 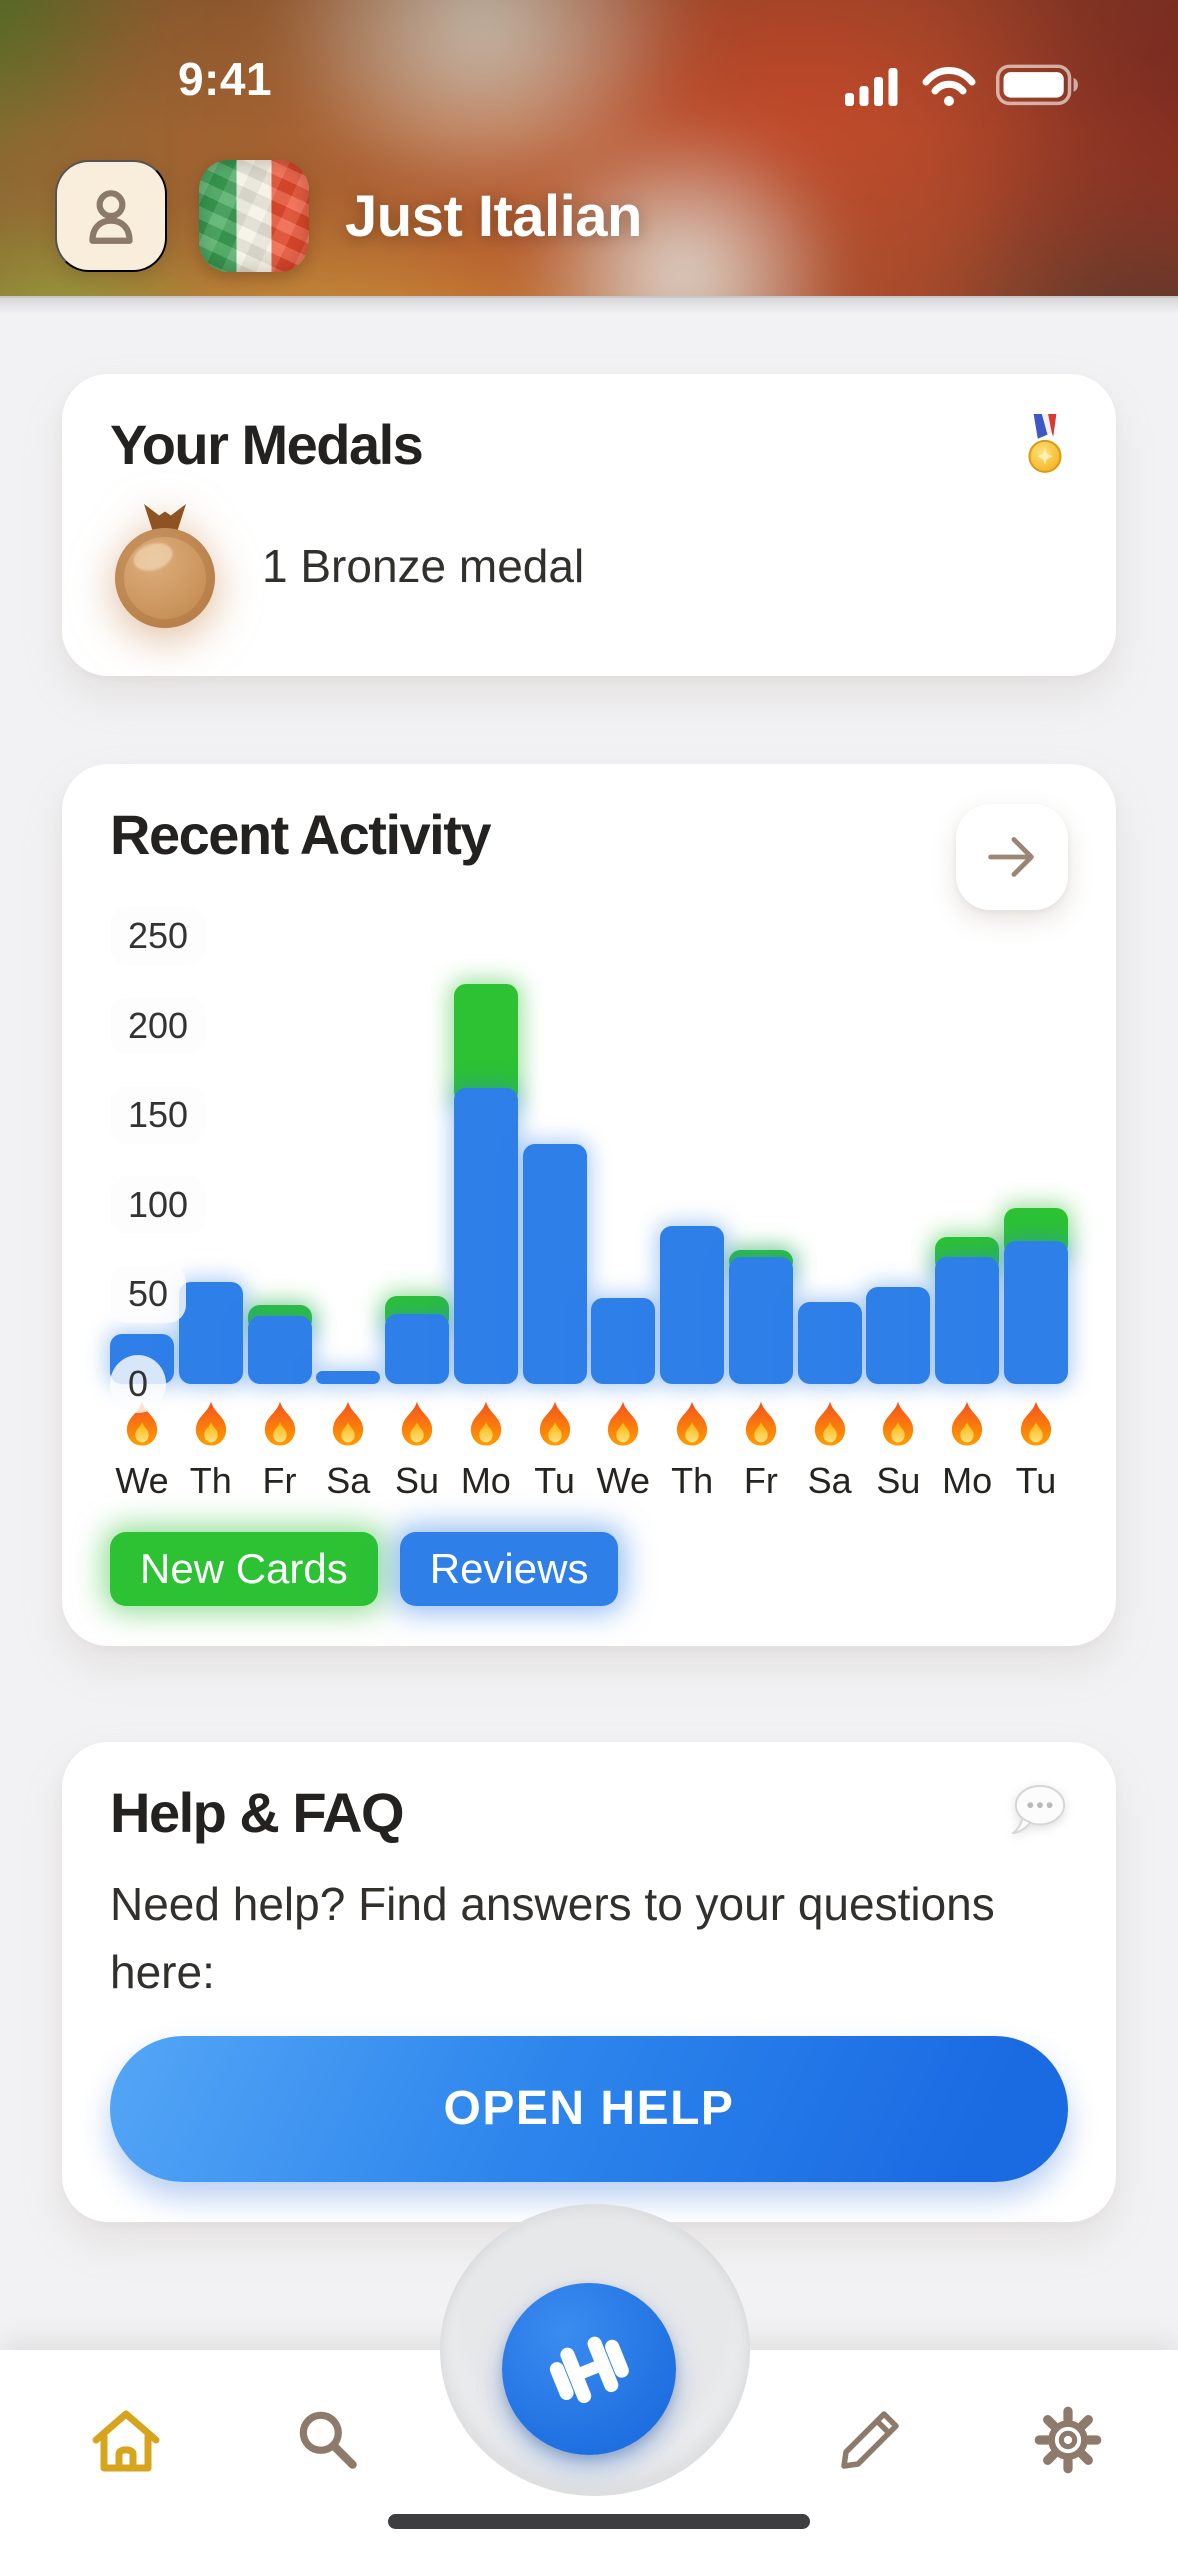 What do you see at coordinates (1045, 445) in the screenshot?
I see `gold-medal-icon` at bounding box center [1045, 445].